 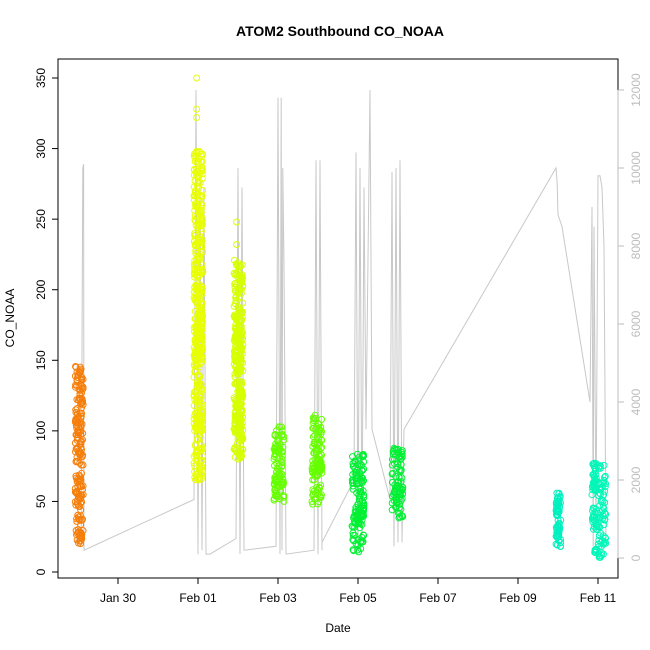 What do you see at coordinates (518, 598) in the screenshot?
I see `x-tick-label: Feb 09` at bounding box center [518, 598].